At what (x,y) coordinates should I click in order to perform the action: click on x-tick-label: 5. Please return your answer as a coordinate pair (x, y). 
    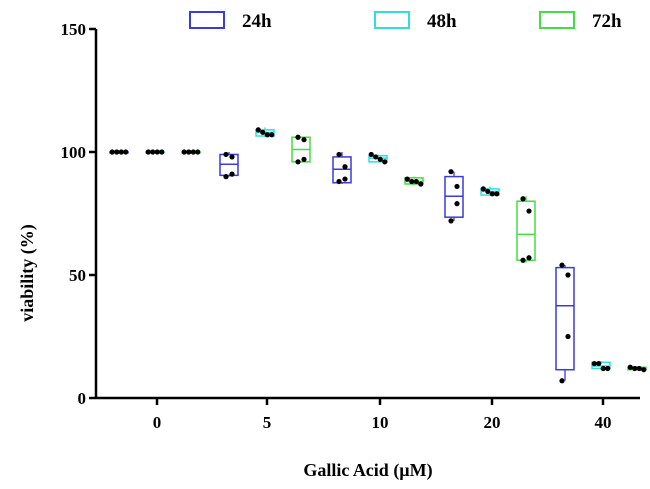
    Looking at the image, I should click on (267, 422).